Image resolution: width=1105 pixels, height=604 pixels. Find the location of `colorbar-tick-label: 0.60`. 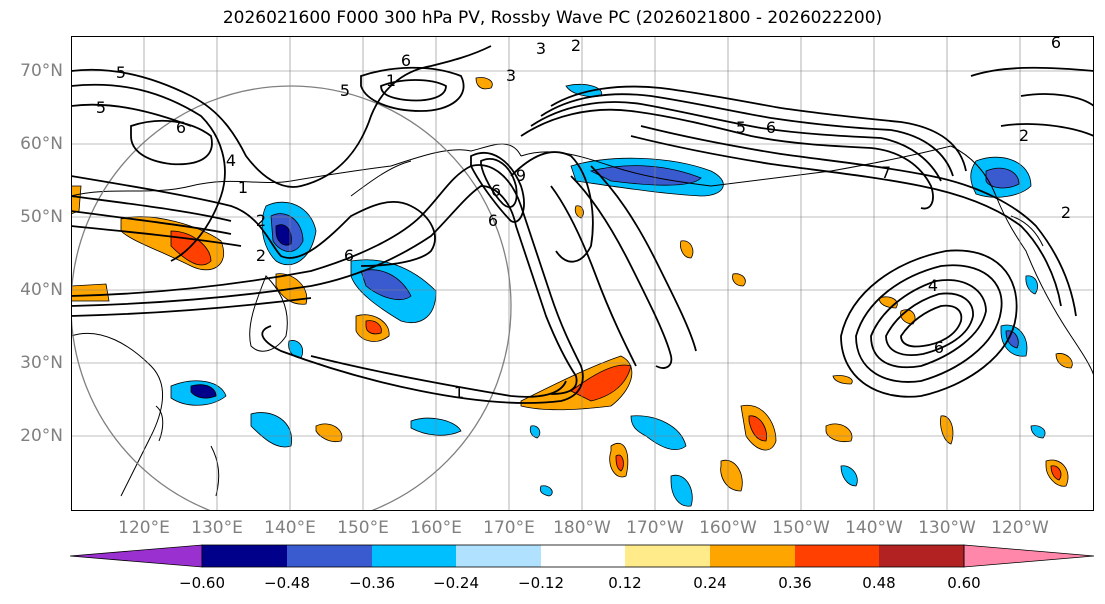

colorbar-tick-label: 0.60 is located at coordinates (964, 583).